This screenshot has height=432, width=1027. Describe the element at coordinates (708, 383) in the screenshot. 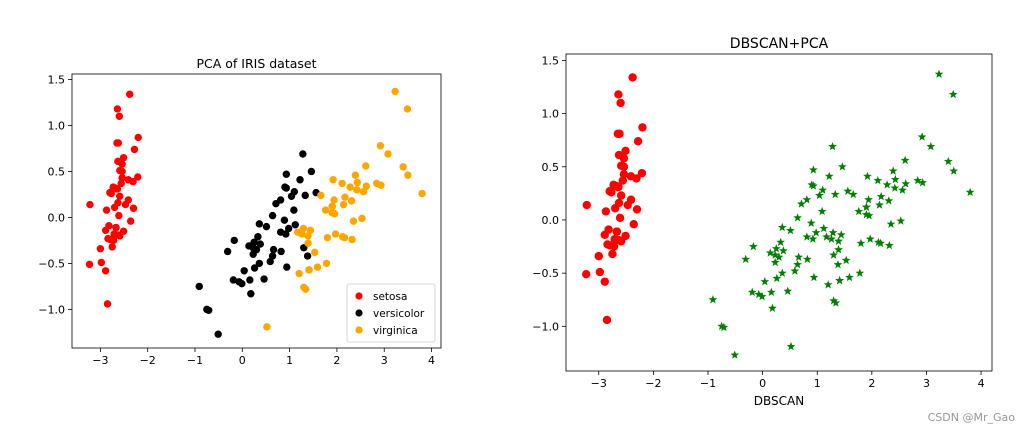

I see `x-tick-label: −1` at that location.